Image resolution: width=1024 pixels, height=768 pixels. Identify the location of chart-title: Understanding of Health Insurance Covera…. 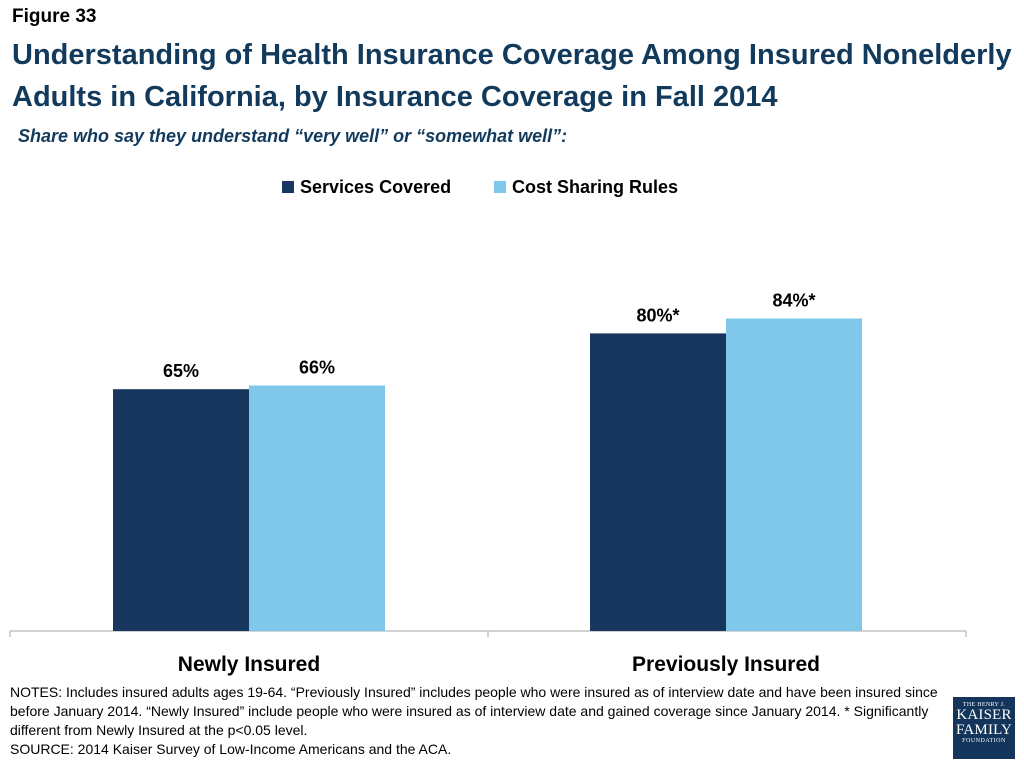
(512, 76).